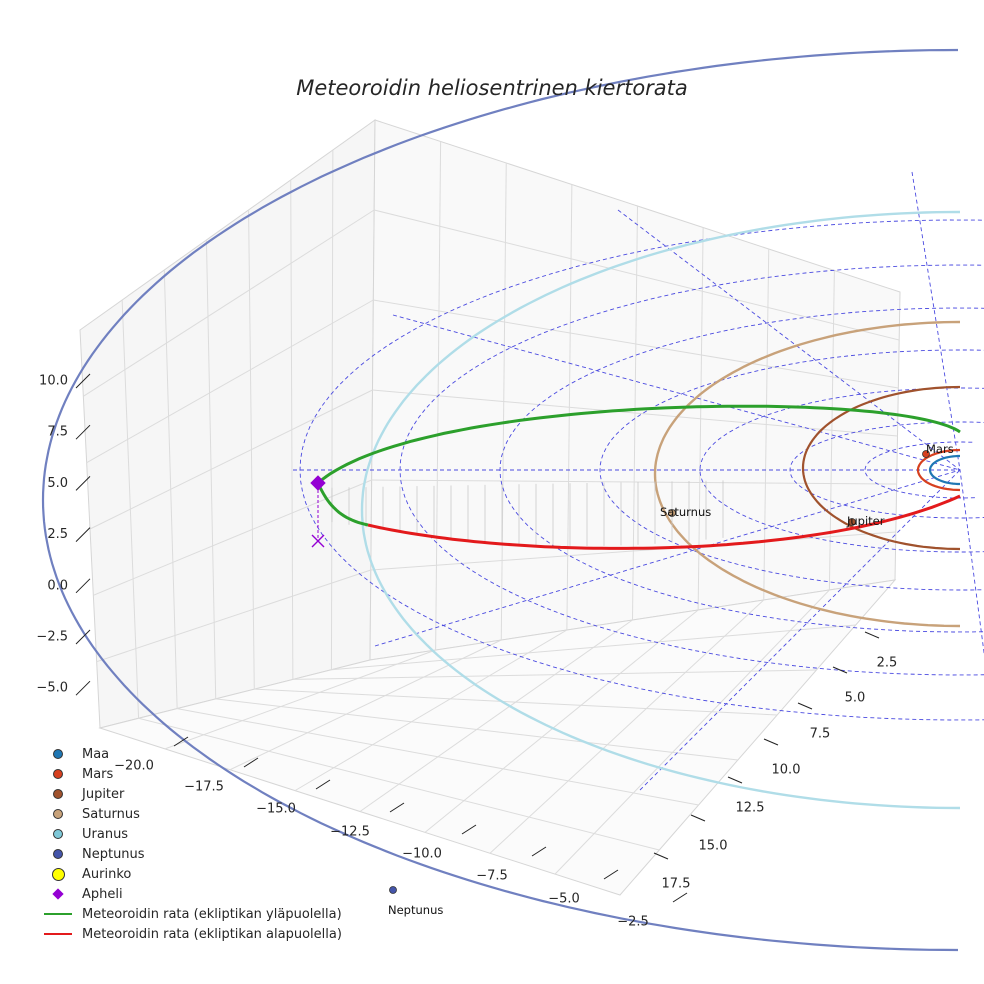 Image resolution: width=984 pixels, height=984 pixels. I want to click on meteoroid-orbit-below, so click(664, 522).